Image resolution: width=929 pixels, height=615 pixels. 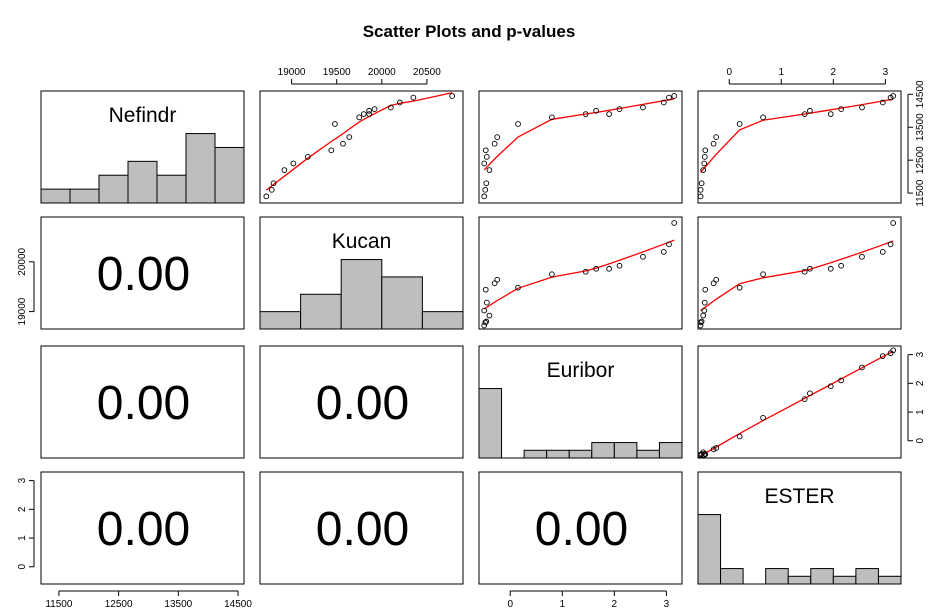 I want to click on axis-right-euribor: 0 1 2 3, so click(x=916, y=397).